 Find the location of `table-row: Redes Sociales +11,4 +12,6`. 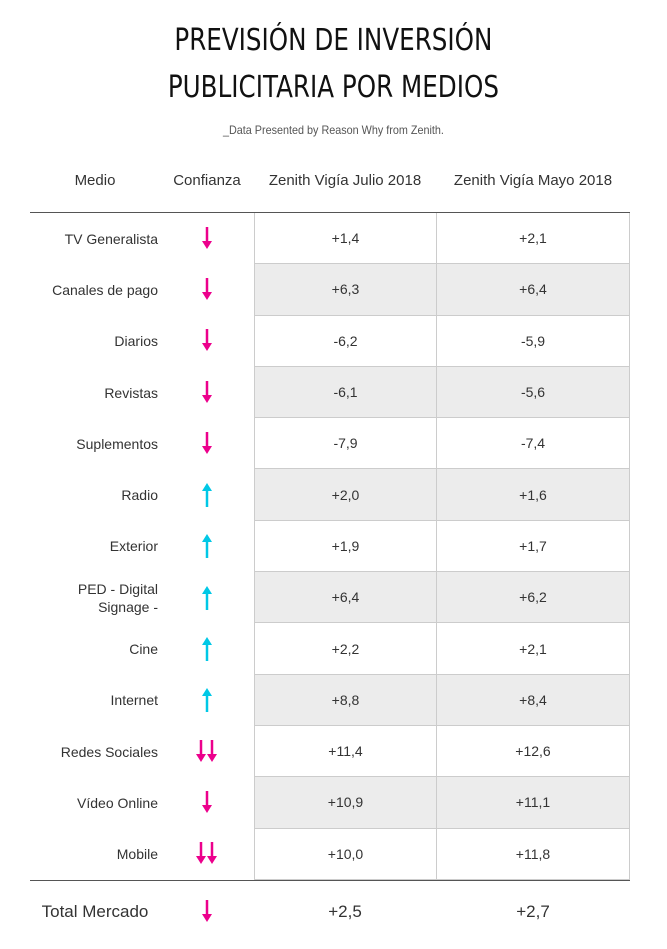

table-row: Redes Sociales +11,4 +12,6 is located at coordinates (330, 751).